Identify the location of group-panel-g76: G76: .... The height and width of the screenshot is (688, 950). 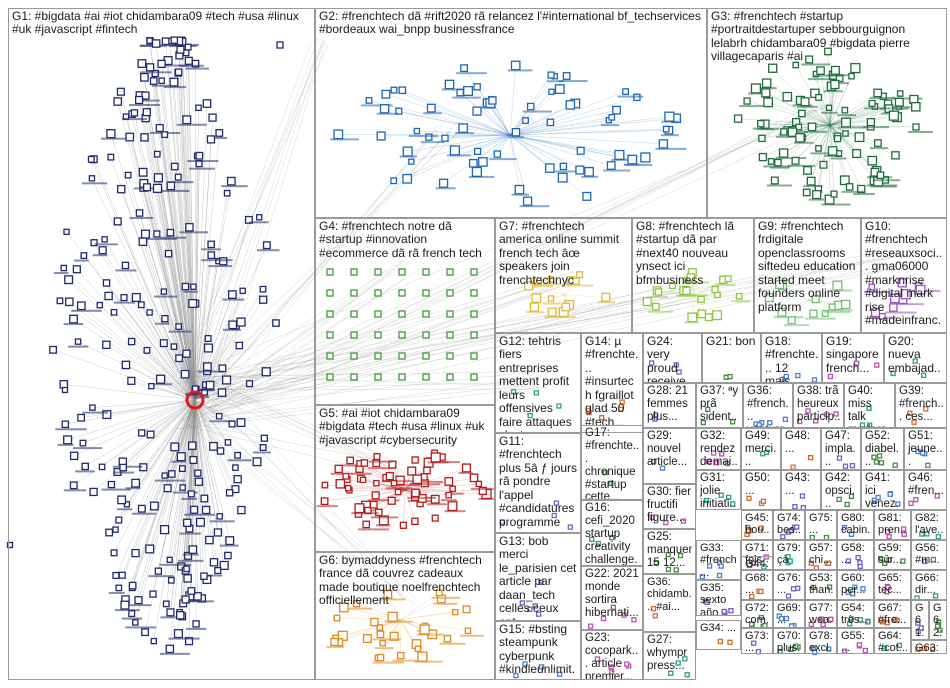
(789, 585).